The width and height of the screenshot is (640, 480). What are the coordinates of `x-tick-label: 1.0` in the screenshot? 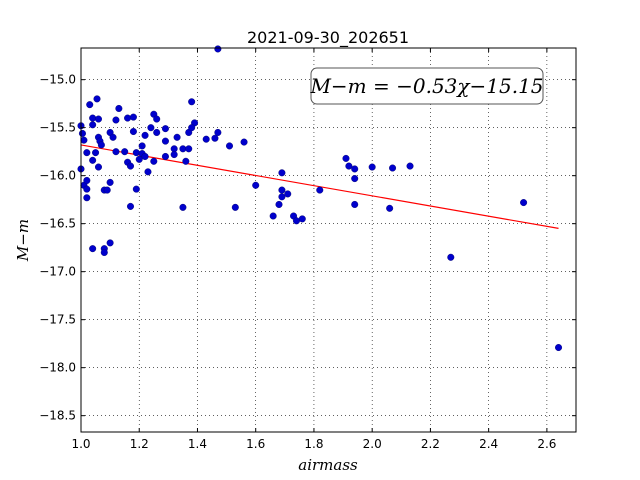 It's located at (80, 444).